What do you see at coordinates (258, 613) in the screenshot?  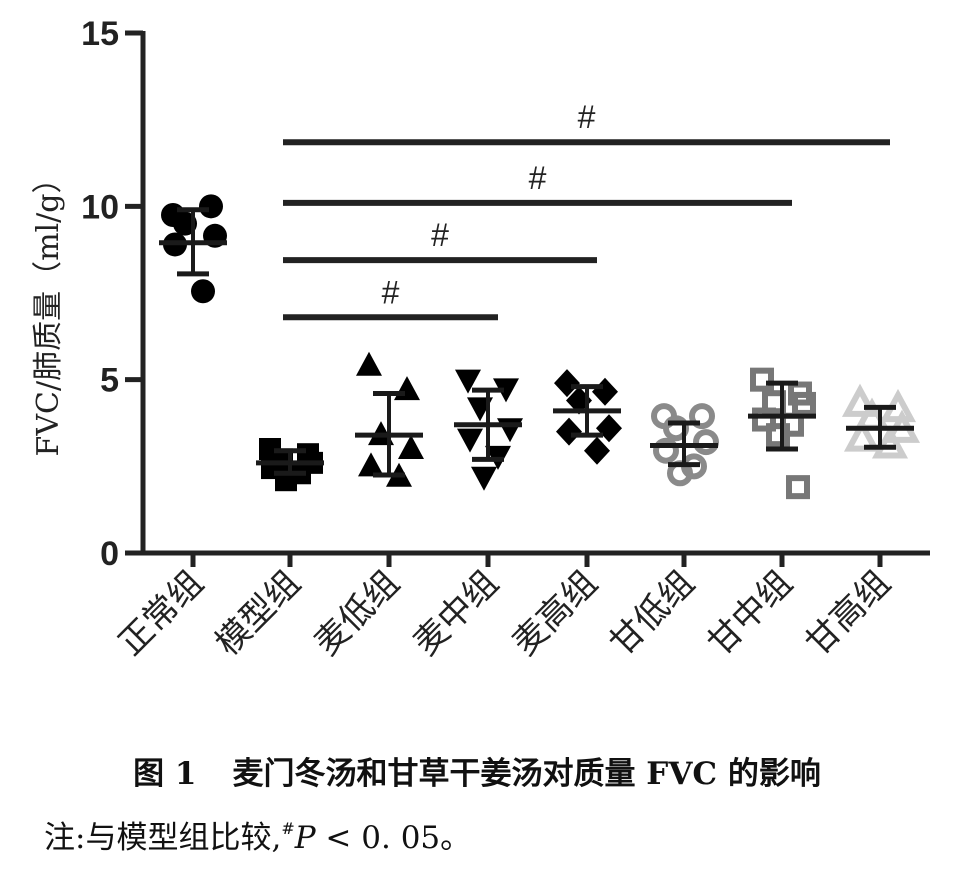 I see `x-tick-label: 模型组` at bounding box center [258, 613].